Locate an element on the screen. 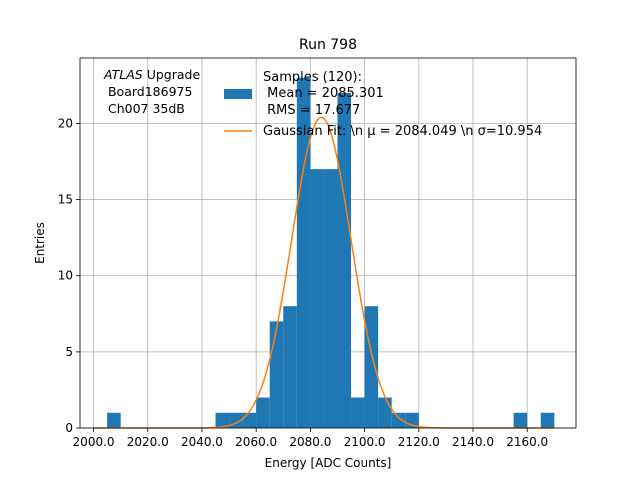  x-tick-label: 2080.0 is located at coordinates (310, 442).